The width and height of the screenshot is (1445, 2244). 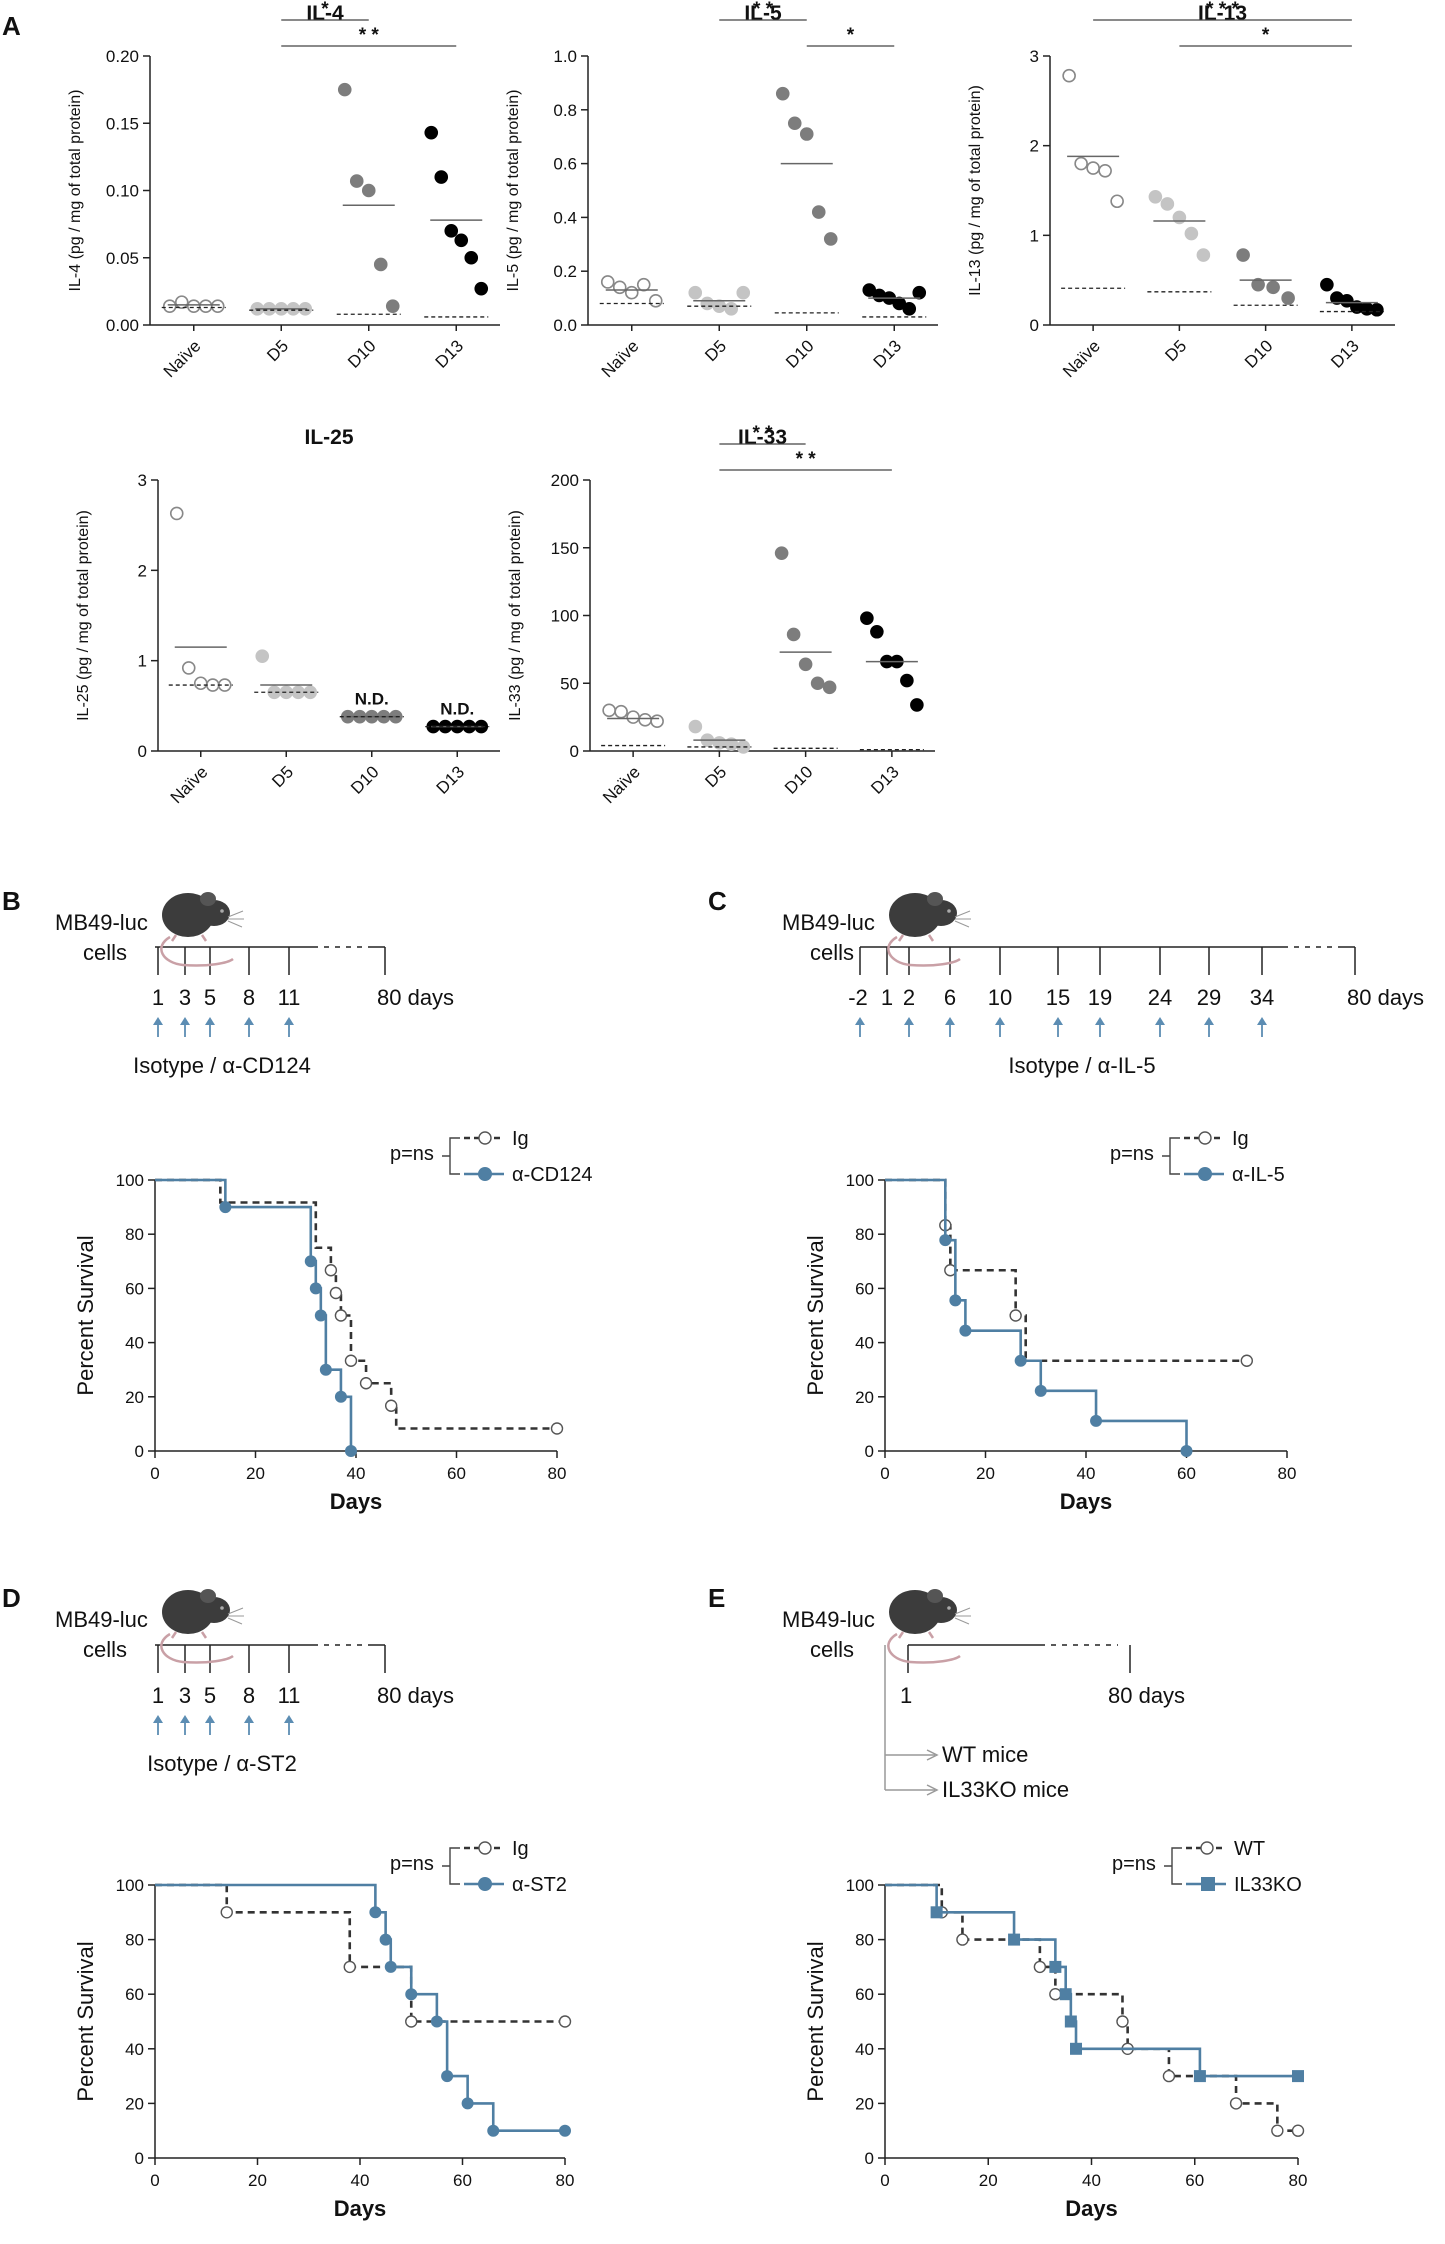 I want to click on survE-branch-label: IL33KO mice, so click(x=1005, y=1789).